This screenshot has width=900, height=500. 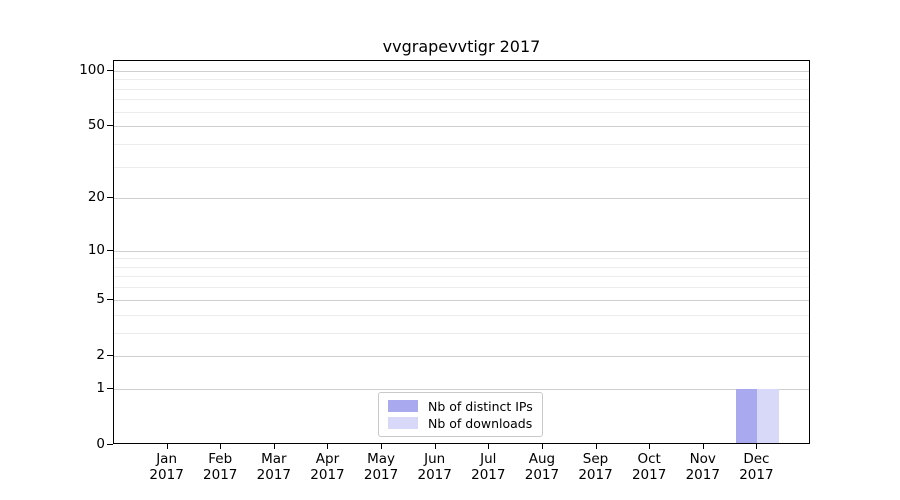 I want to click on bar-nb-of-downloads-dec, so click(x=768, y=415).